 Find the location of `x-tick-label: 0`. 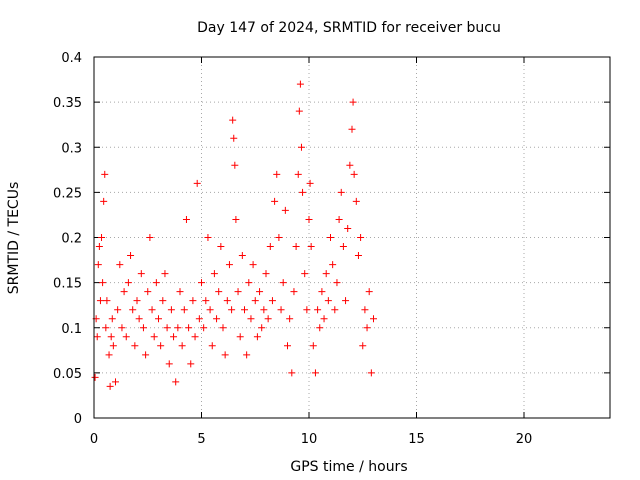

x-tick-label: 0 is located at coordinates (94, 439).